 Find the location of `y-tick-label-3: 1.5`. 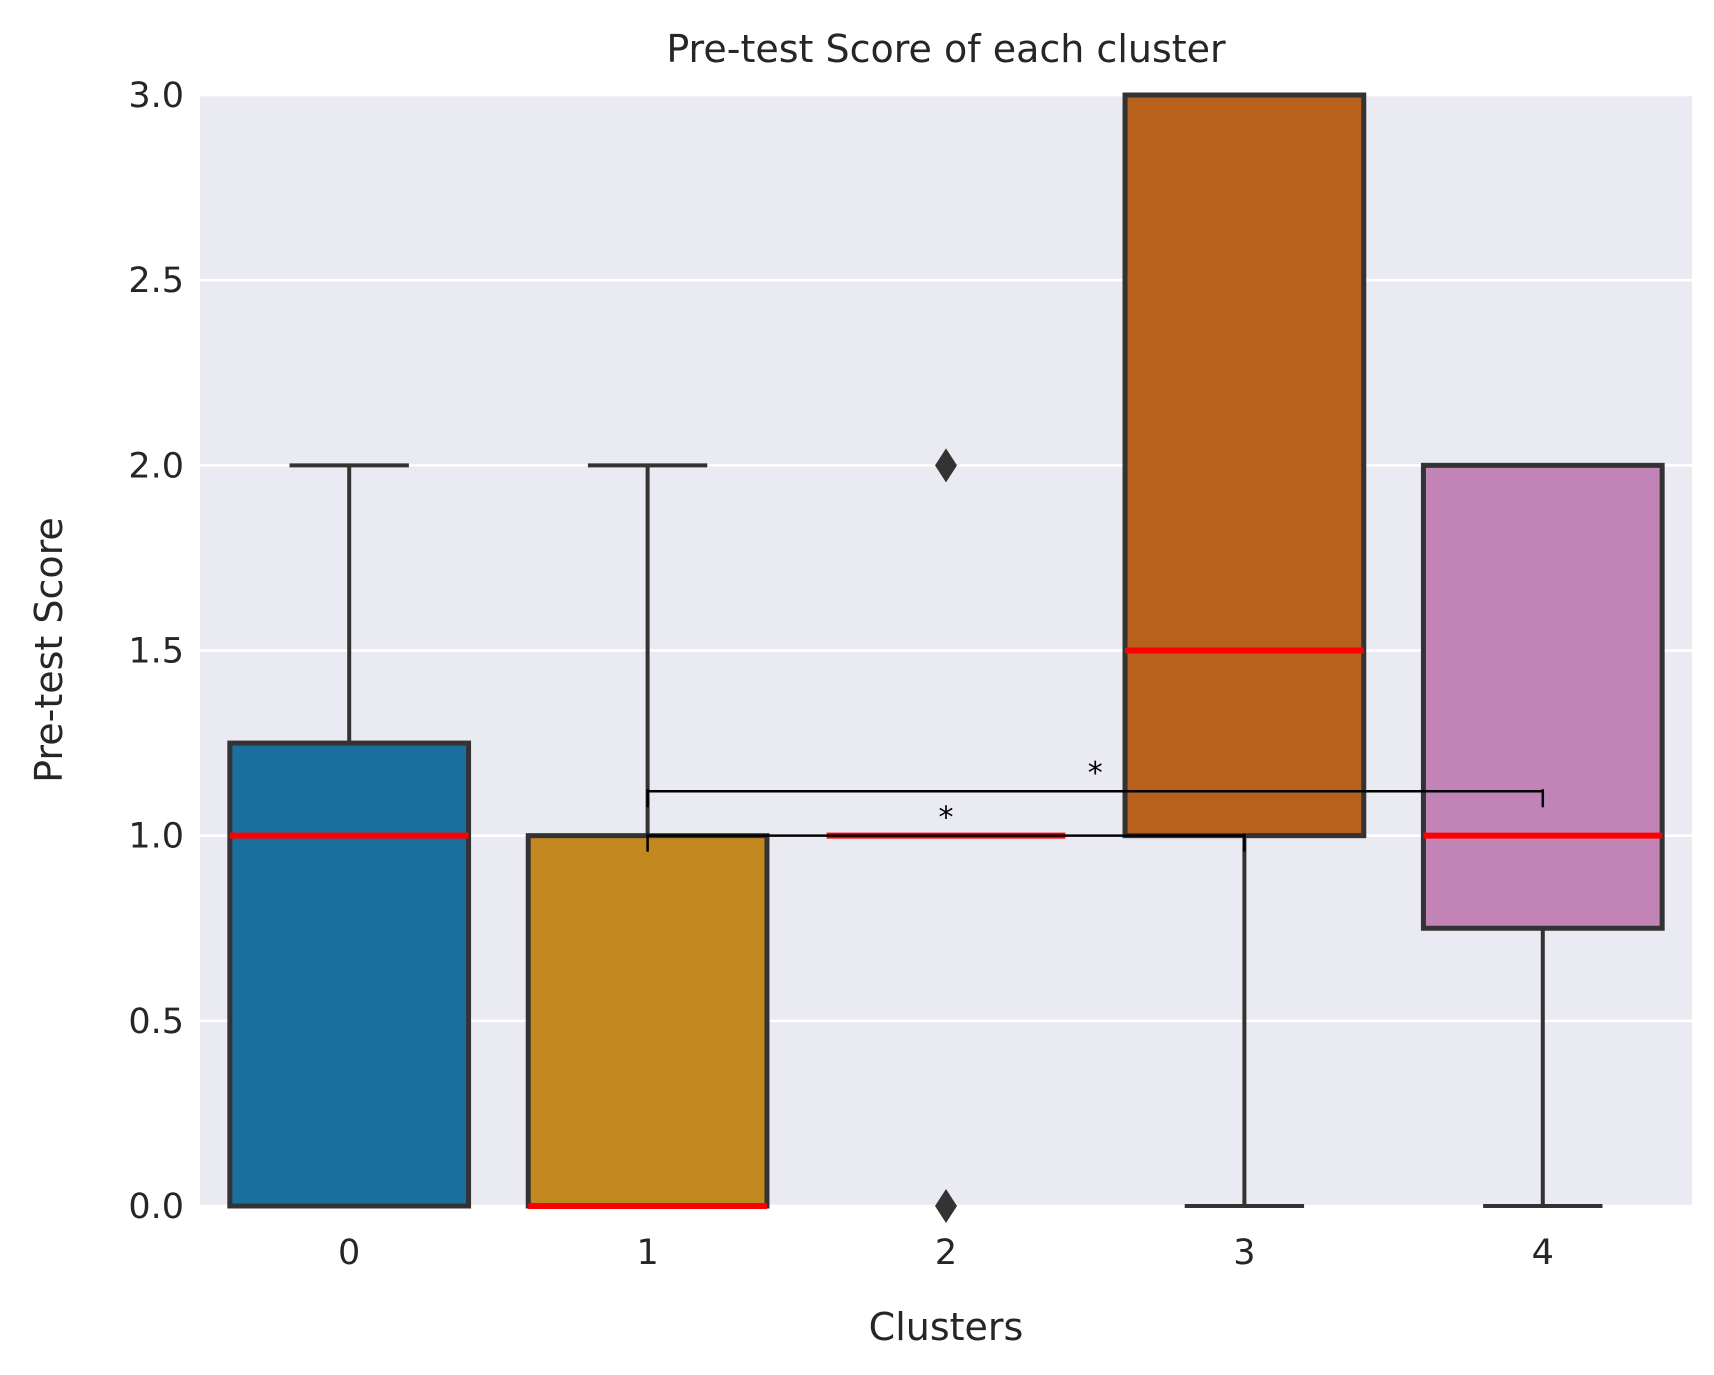

y-tick-label-3: 1.5 is located at coordinates (156, 652).